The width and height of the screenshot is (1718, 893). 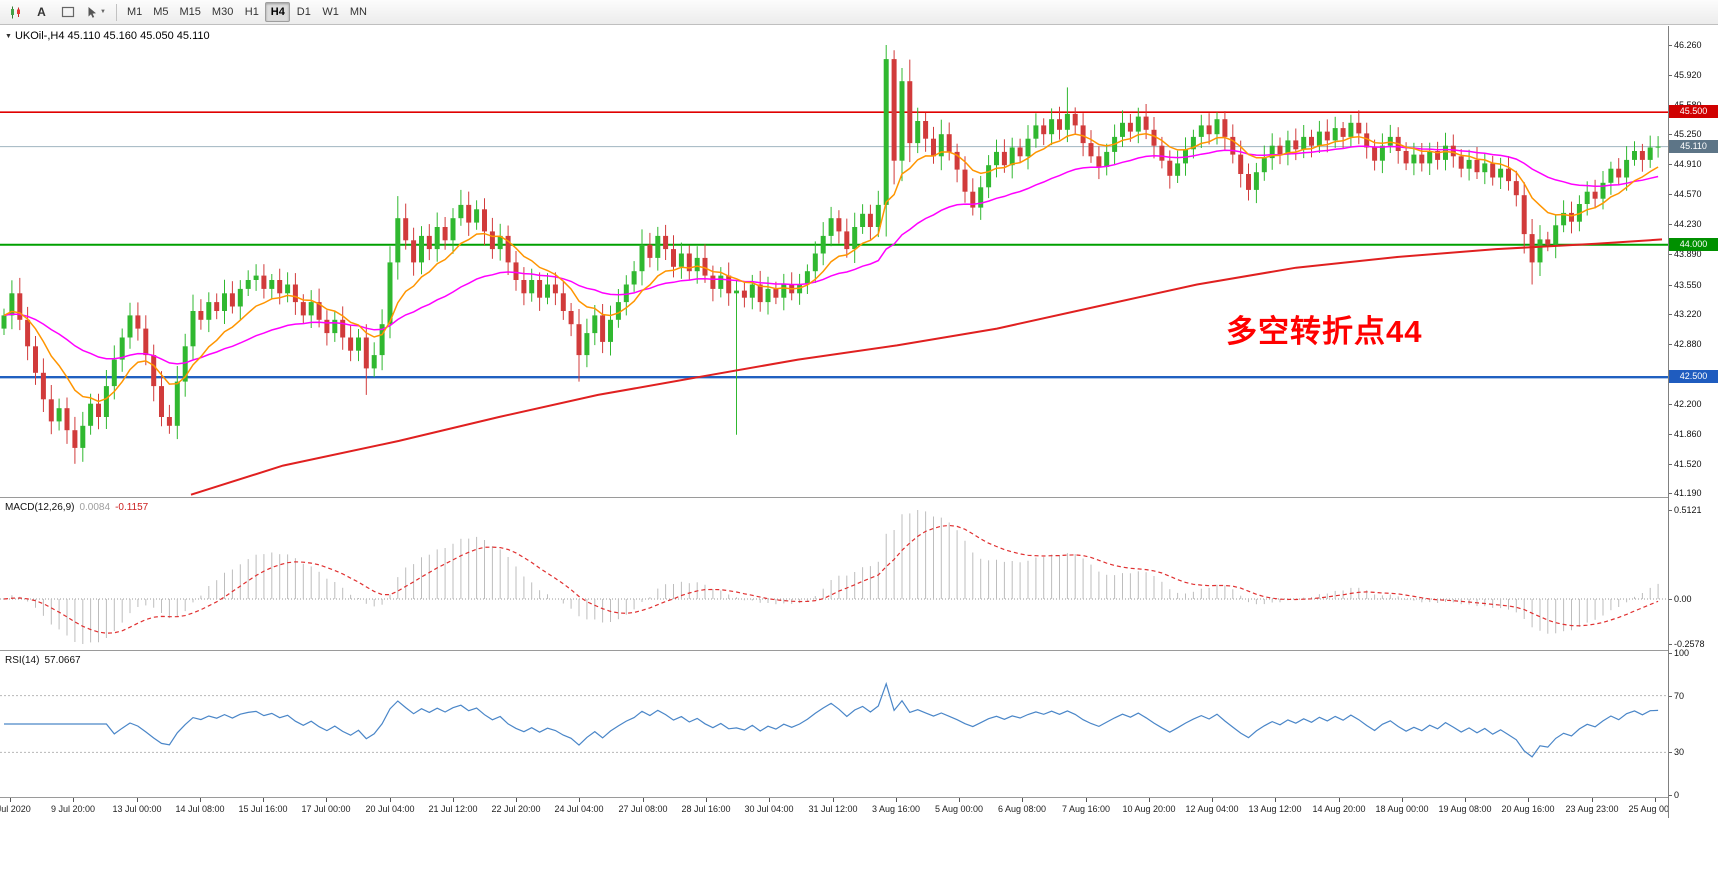 What do you see at coordinates (1688, 75) in the screenshot?
I see `price-axis-label: 45.920` at bounding box center [1688, 75].